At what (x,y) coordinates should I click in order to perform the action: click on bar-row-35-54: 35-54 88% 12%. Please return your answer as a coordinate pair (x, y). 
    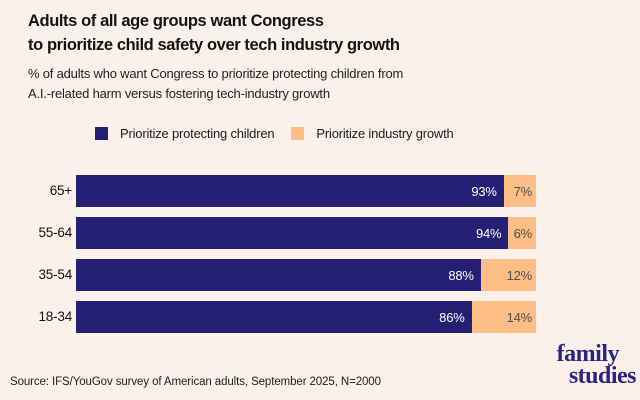
    Looking at the image, I should click on (268, 275).